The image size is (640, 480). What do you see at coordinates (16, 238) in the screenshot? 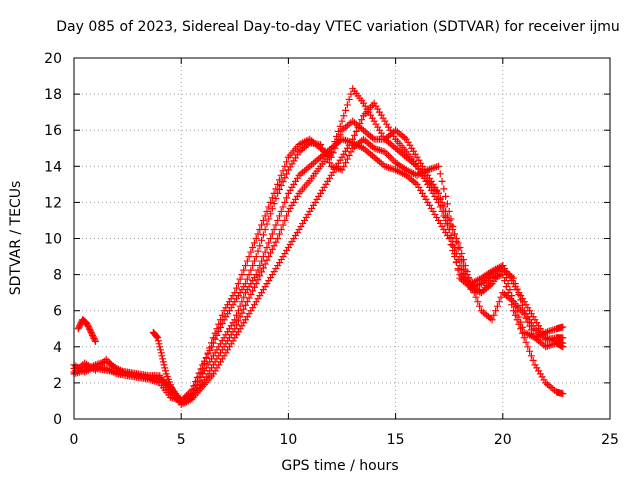
I see `y-axis-label: SDTVAR / TECUs` at bounding box center [16, 238].